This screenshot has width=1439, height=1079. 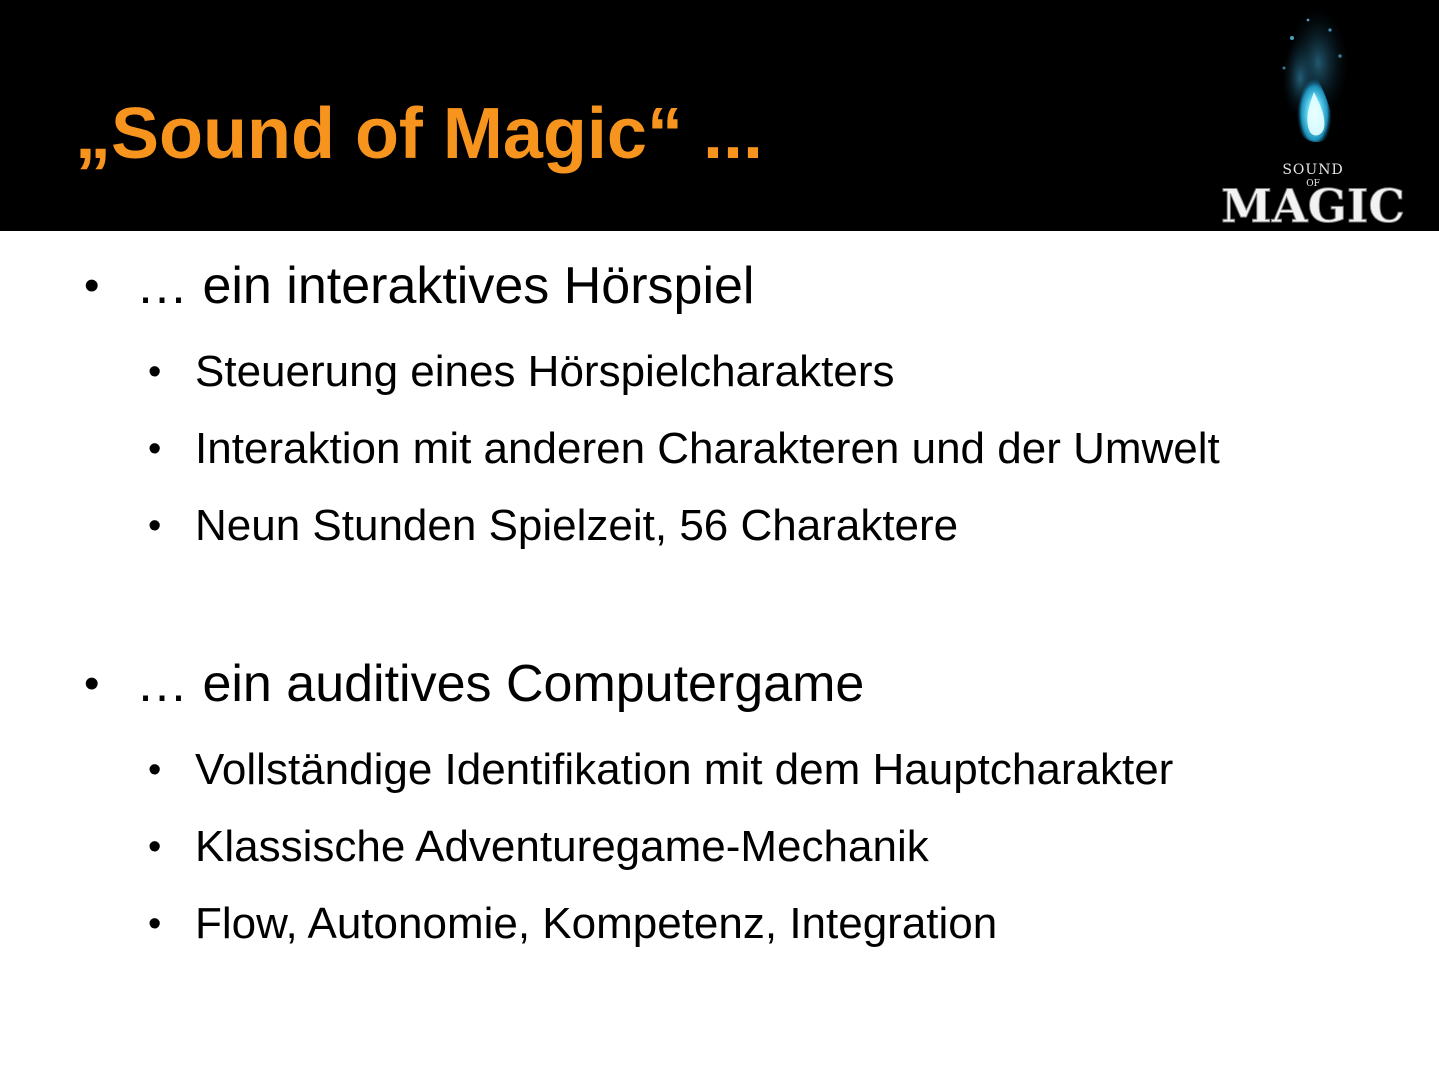 I want to click on svg-text: OF, so click(x=1313, y=184).